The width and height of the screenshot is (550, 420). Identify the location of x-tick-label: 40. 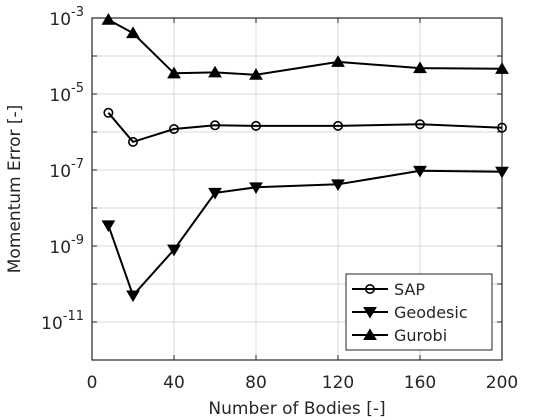
(174, 383).